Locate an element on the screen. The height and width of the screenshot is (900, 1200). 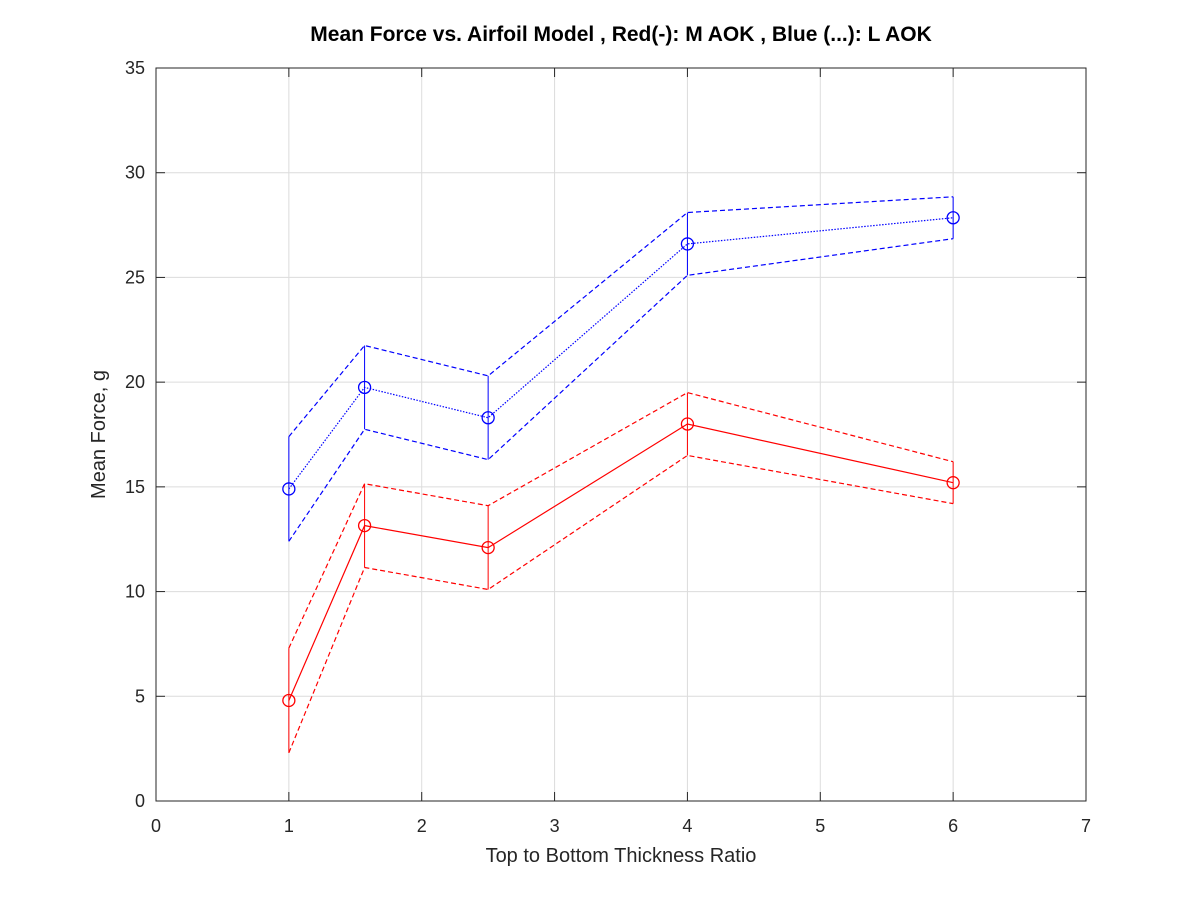
y-tick-label: 25 is located at coordinates (135, 277).